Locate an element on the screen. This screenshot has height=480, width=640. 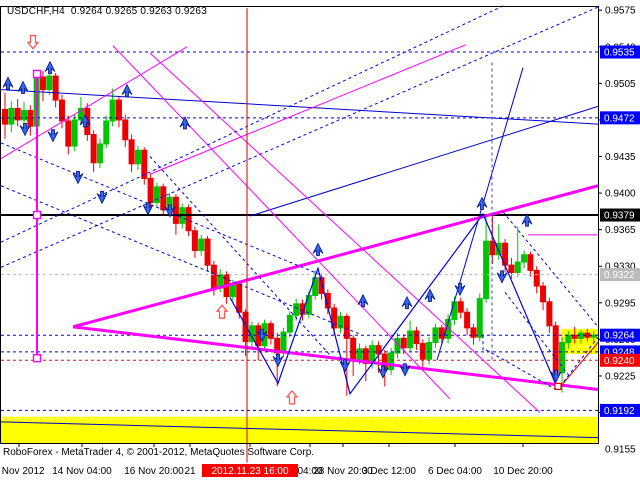
time-label: 10 Dec 20:00 is located at coordinates (523, 471).